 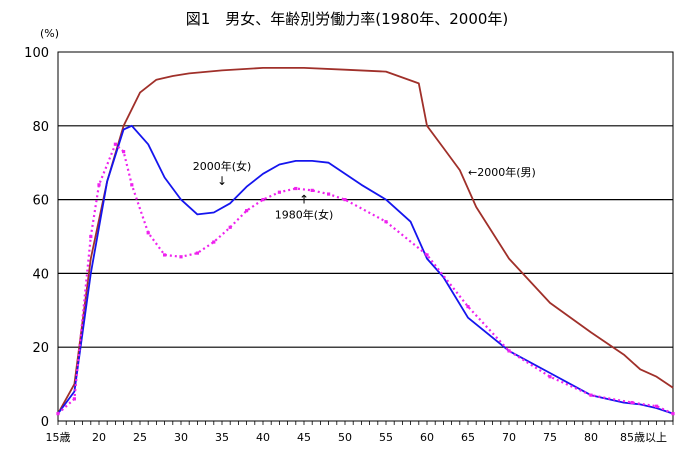 What do you see at coordinates (550, 437) in the screenshot?
I see `x-tick-label-75: 75` at bounding box center [550, 437].